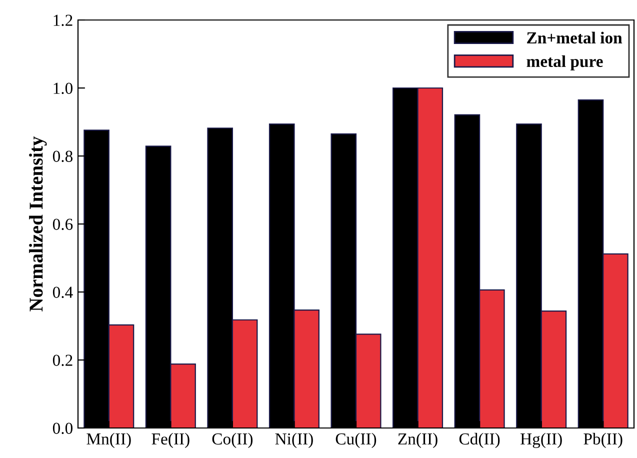 The image size is (637, 458). What do you see at coordinates (63, 88) in the screenshot?
I see `y-tick-label: 1.0` at bounding box center [63, 88].